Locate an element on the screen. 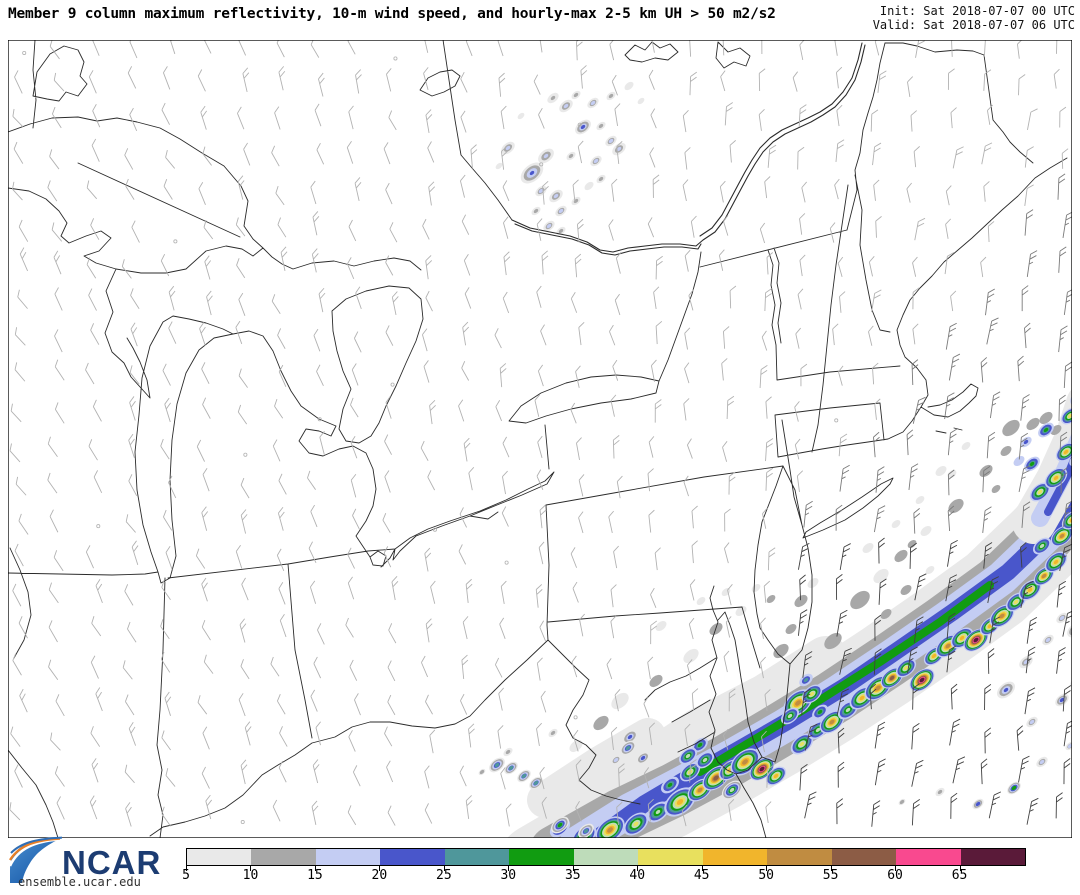 This screenshot has height=895, width=1080. colorbar-tick-label: 25 is located at coordinates (444, 875).